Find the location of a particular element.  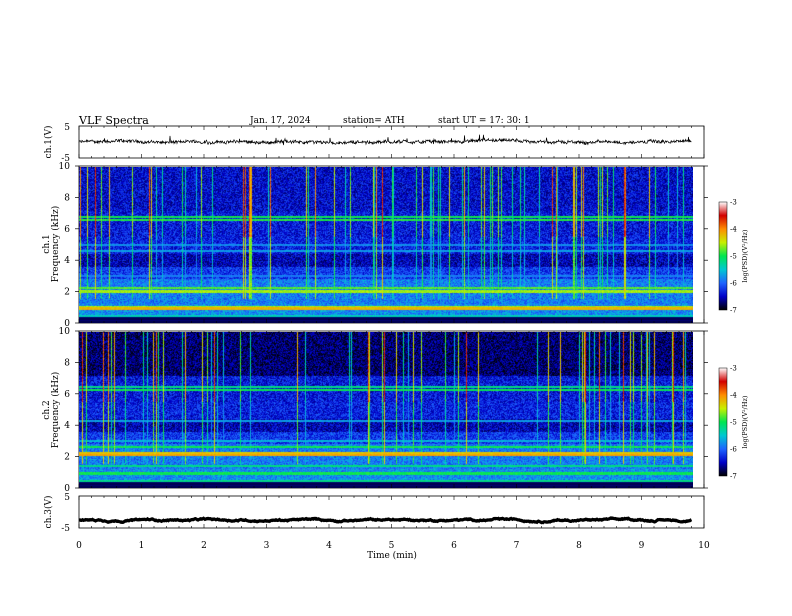

ch1-spectrogram-ytick-4: 4 is located at coordinates (67, 261).